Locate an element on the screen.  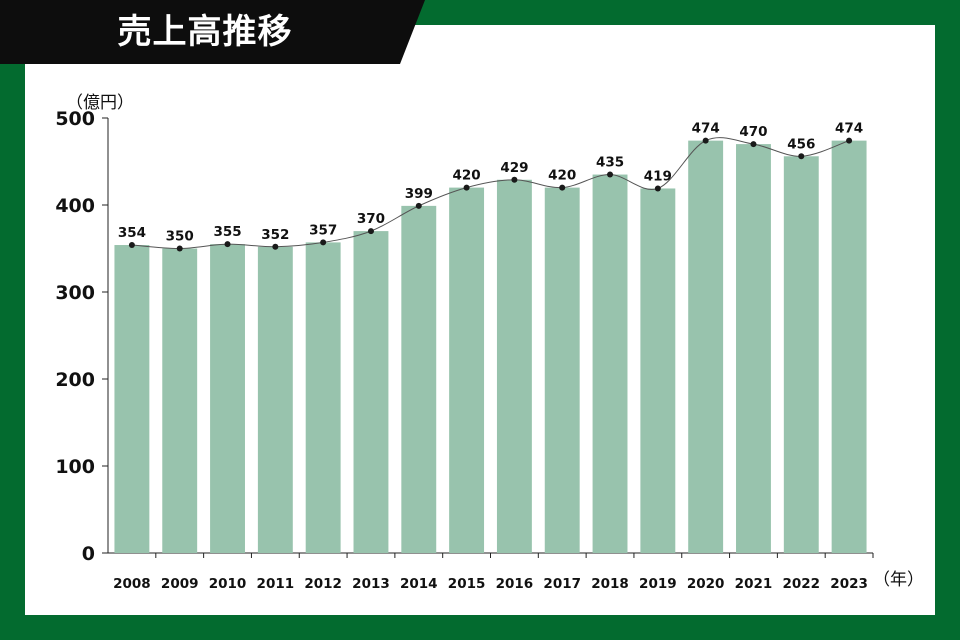
x-tick-label: 2009 is located at coordinates (180, 584).